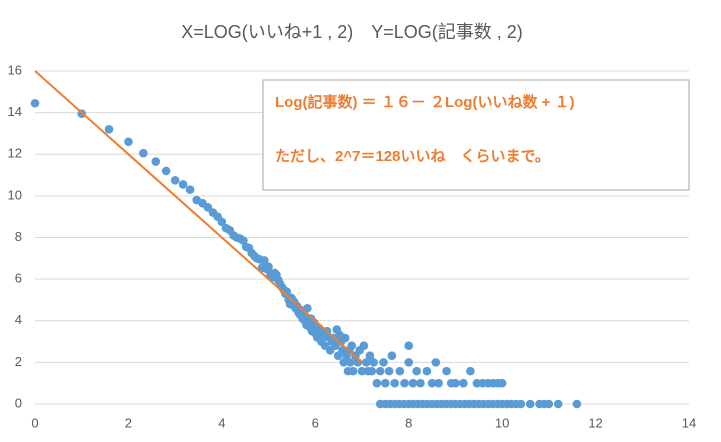  I want to click on x-tick-label: 10, so click(502, 422).